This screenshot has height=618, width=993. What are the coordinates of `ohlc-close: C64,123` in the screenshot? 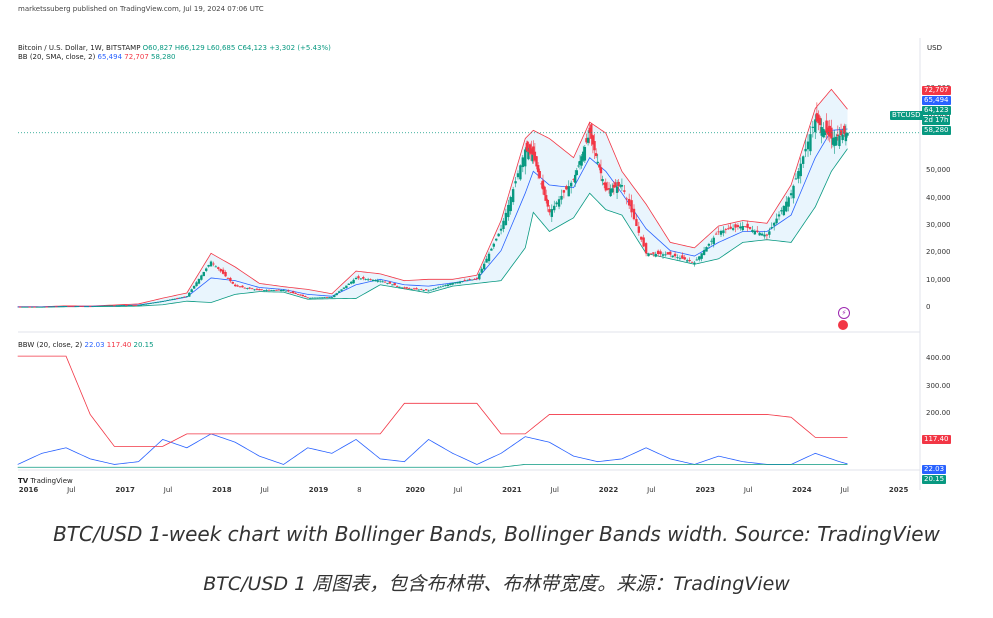 It's located at (252, 48).